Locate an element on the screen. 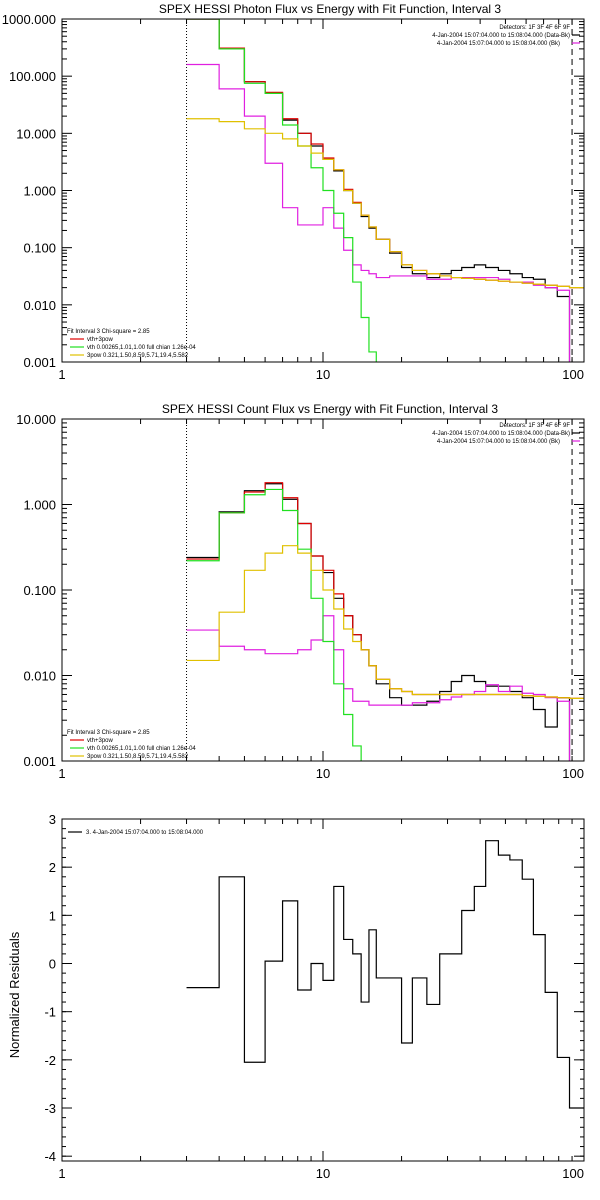 This screenshot has width=600, height=1200. count-y-tick-label: 0.001 is located at coordinates (39, 761).